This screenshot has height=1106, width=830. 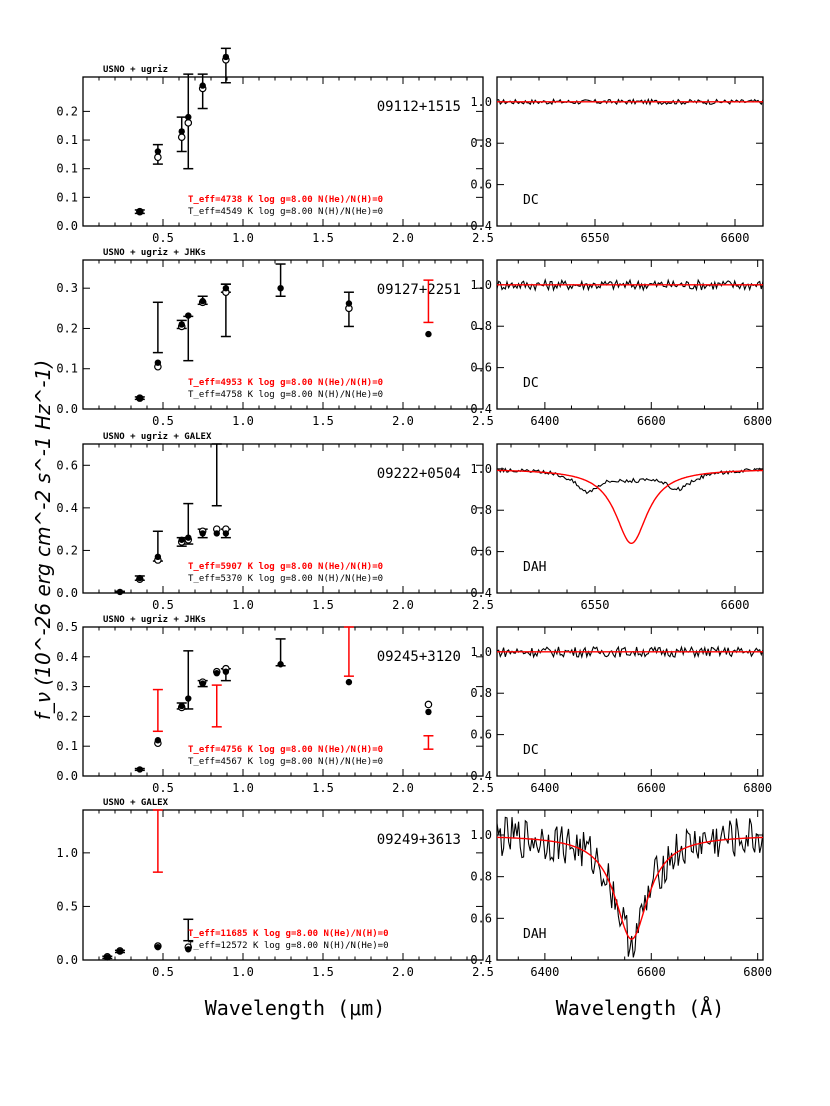 What do you see at coordinates (419, 107) in the screenshot?
I see `object-name: 09112+1515` at bounding box center [419, 107].